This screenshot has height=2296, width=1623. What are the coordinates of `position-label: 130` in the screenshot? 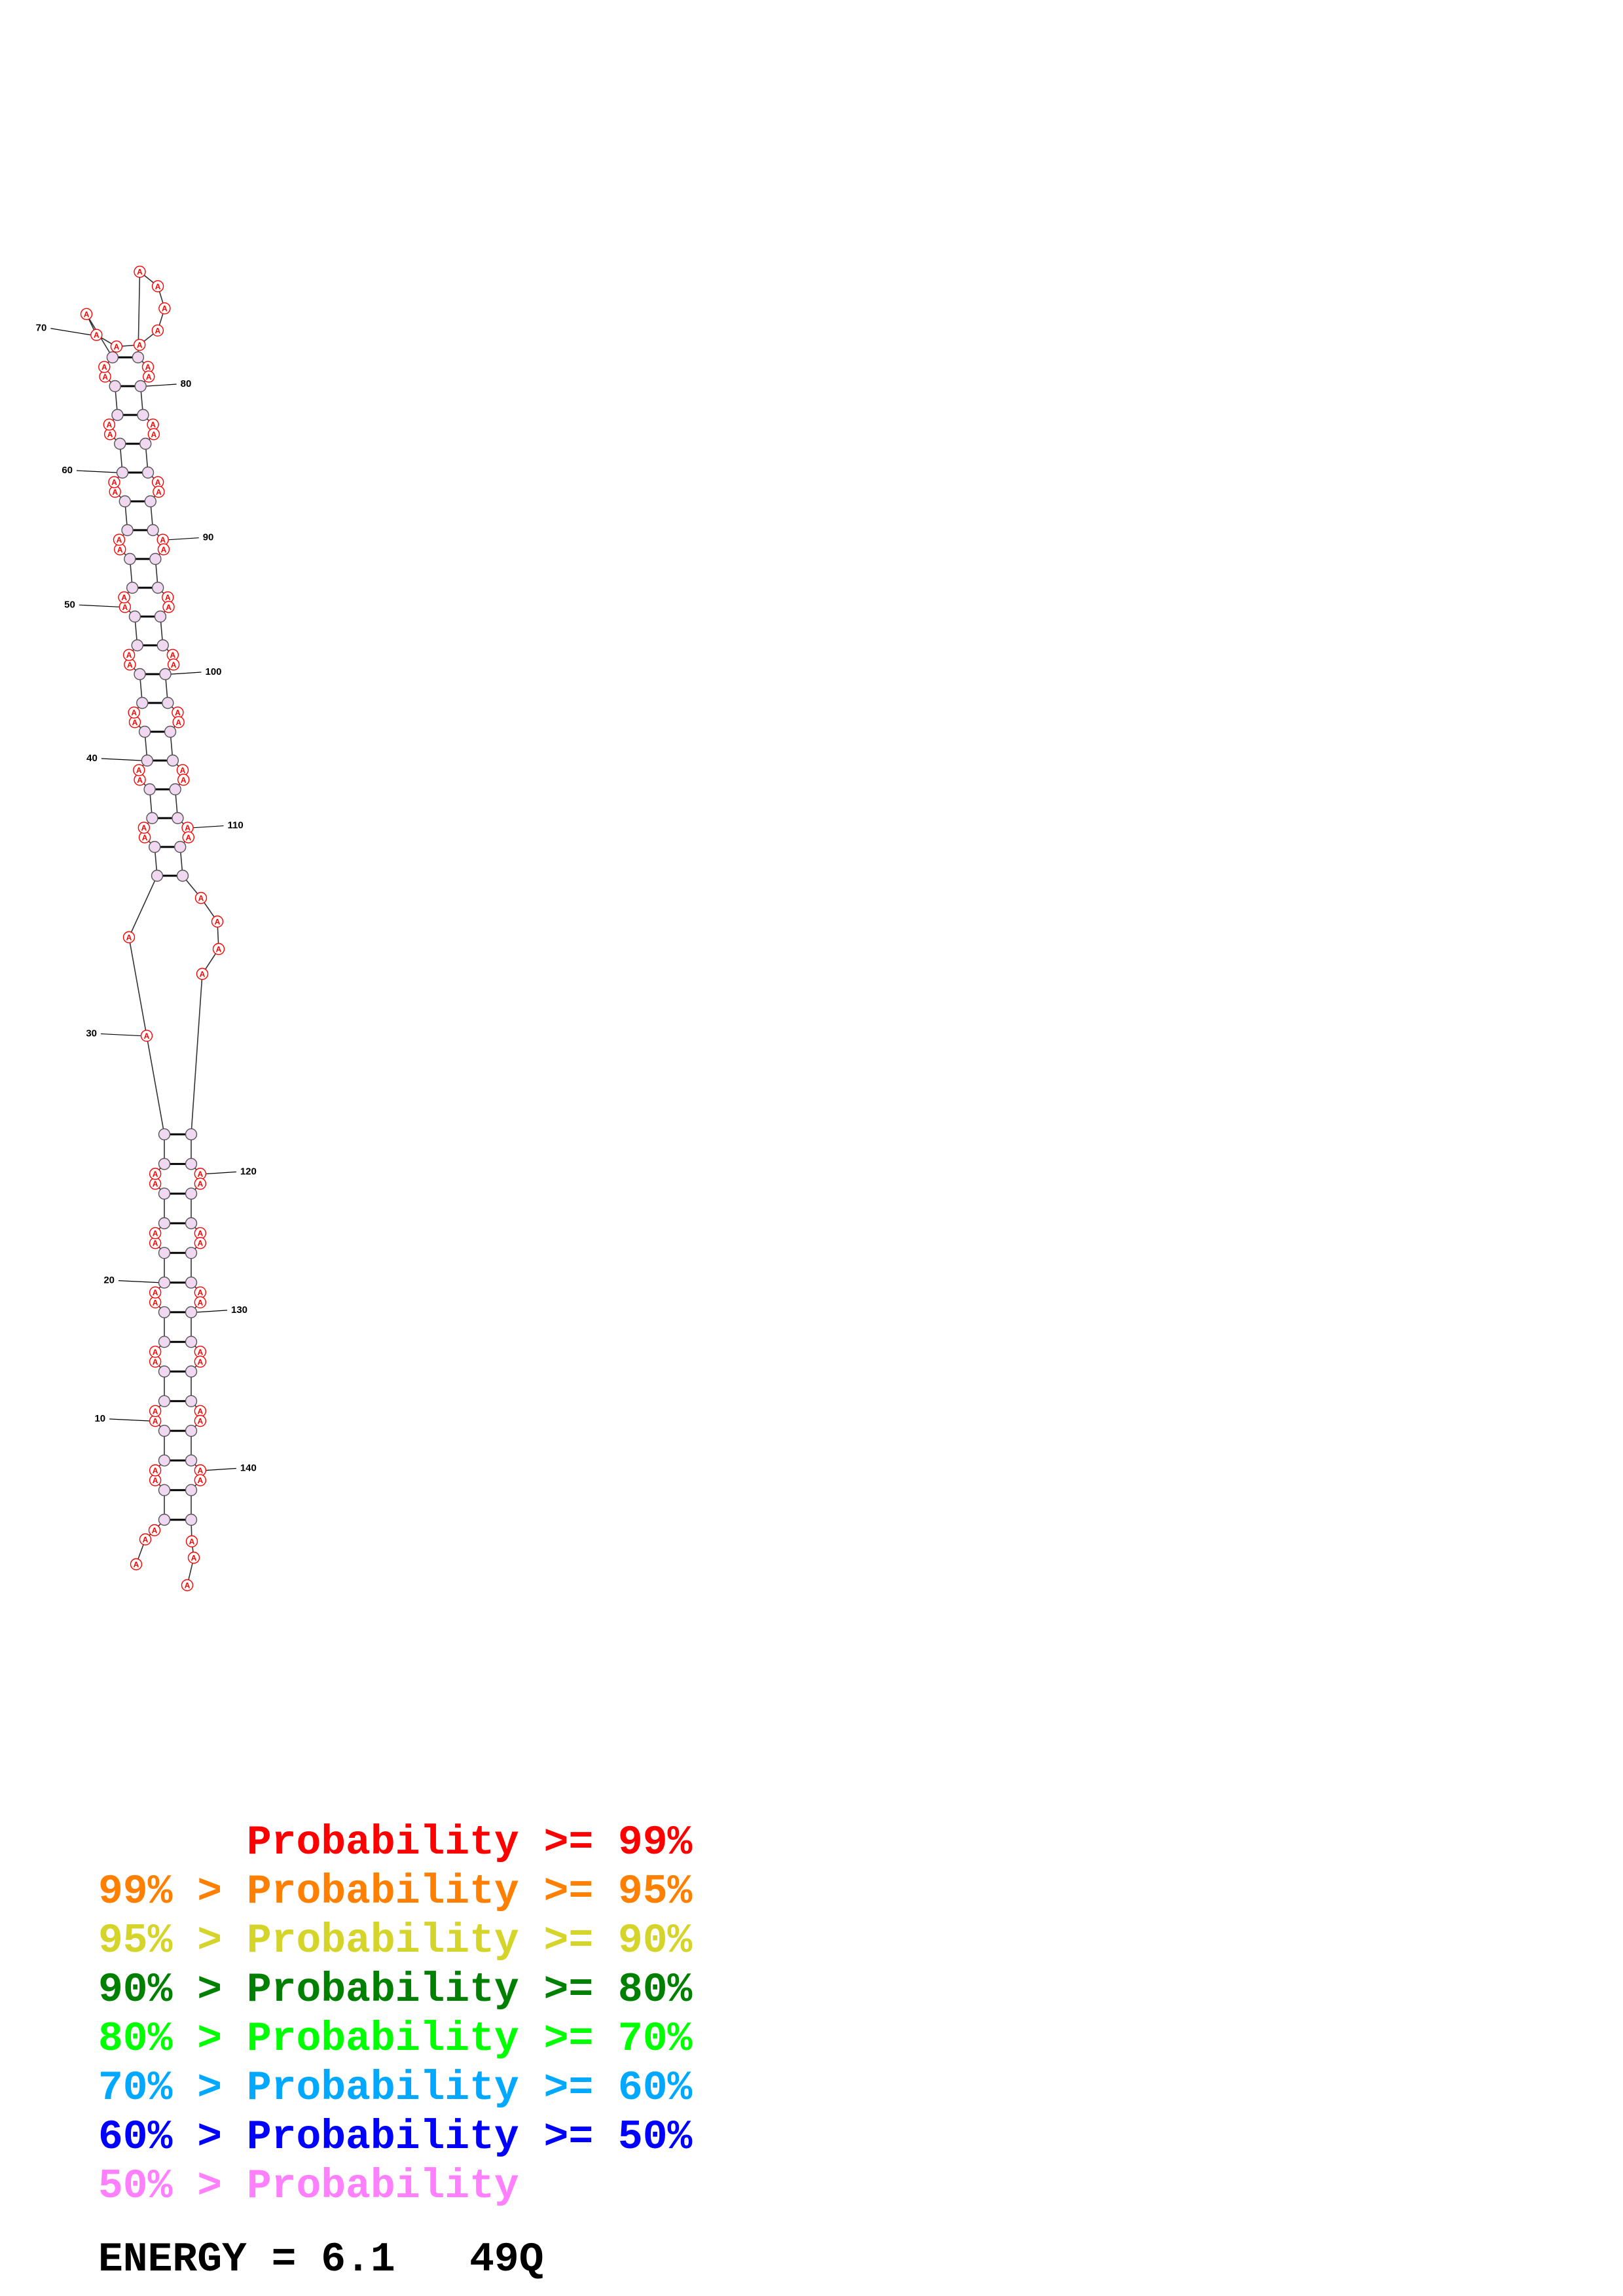 It's located at (239, 1310).